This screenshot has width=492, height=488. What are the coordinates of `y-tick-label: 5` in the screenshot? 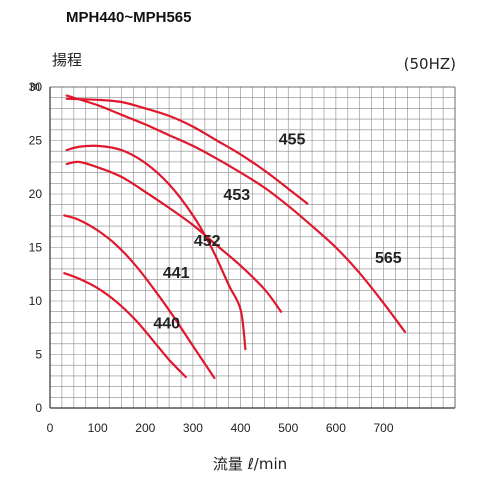 It's located at (38, 355).